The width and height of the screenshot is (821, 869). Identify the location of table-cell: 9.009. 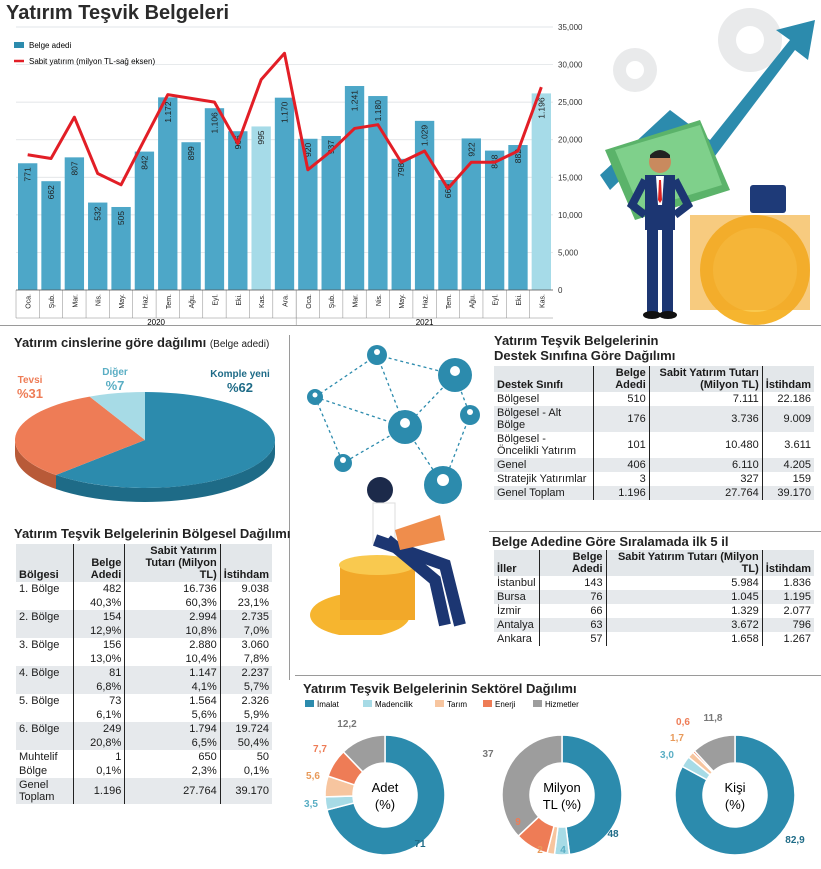
(787, 419).